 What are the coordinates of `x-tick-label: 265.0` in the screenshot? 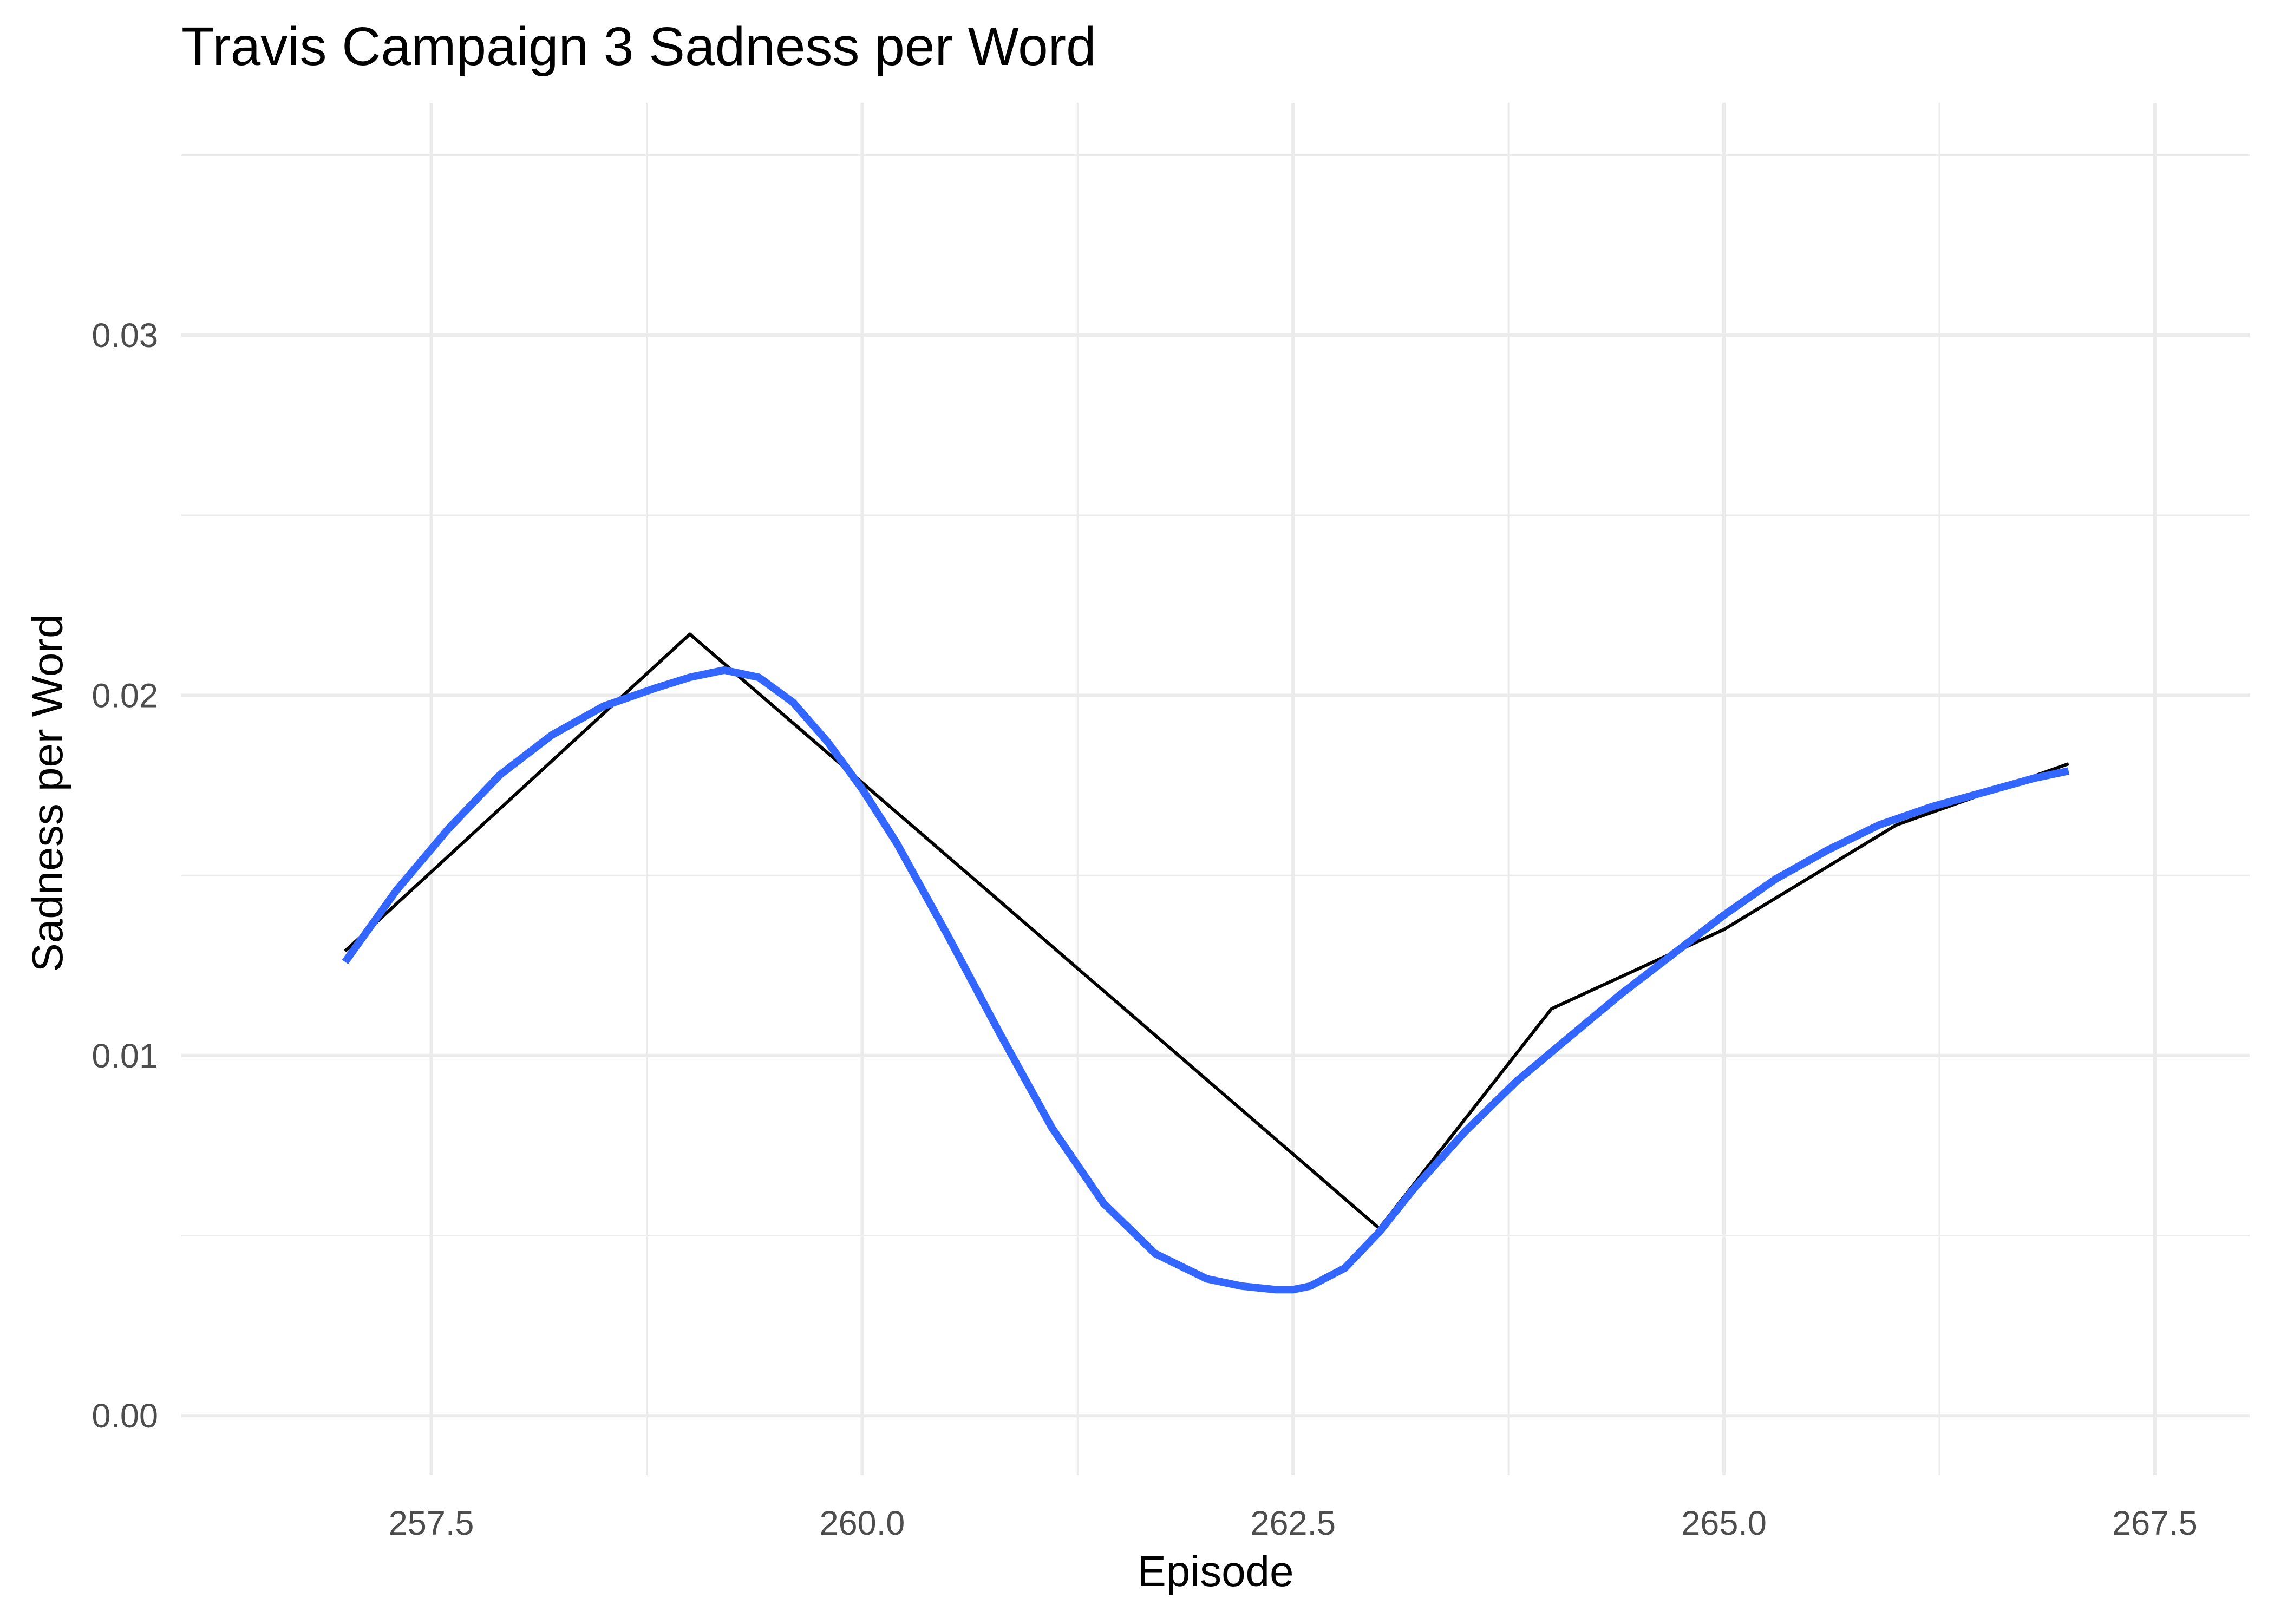 It's located at (1724, 1523).